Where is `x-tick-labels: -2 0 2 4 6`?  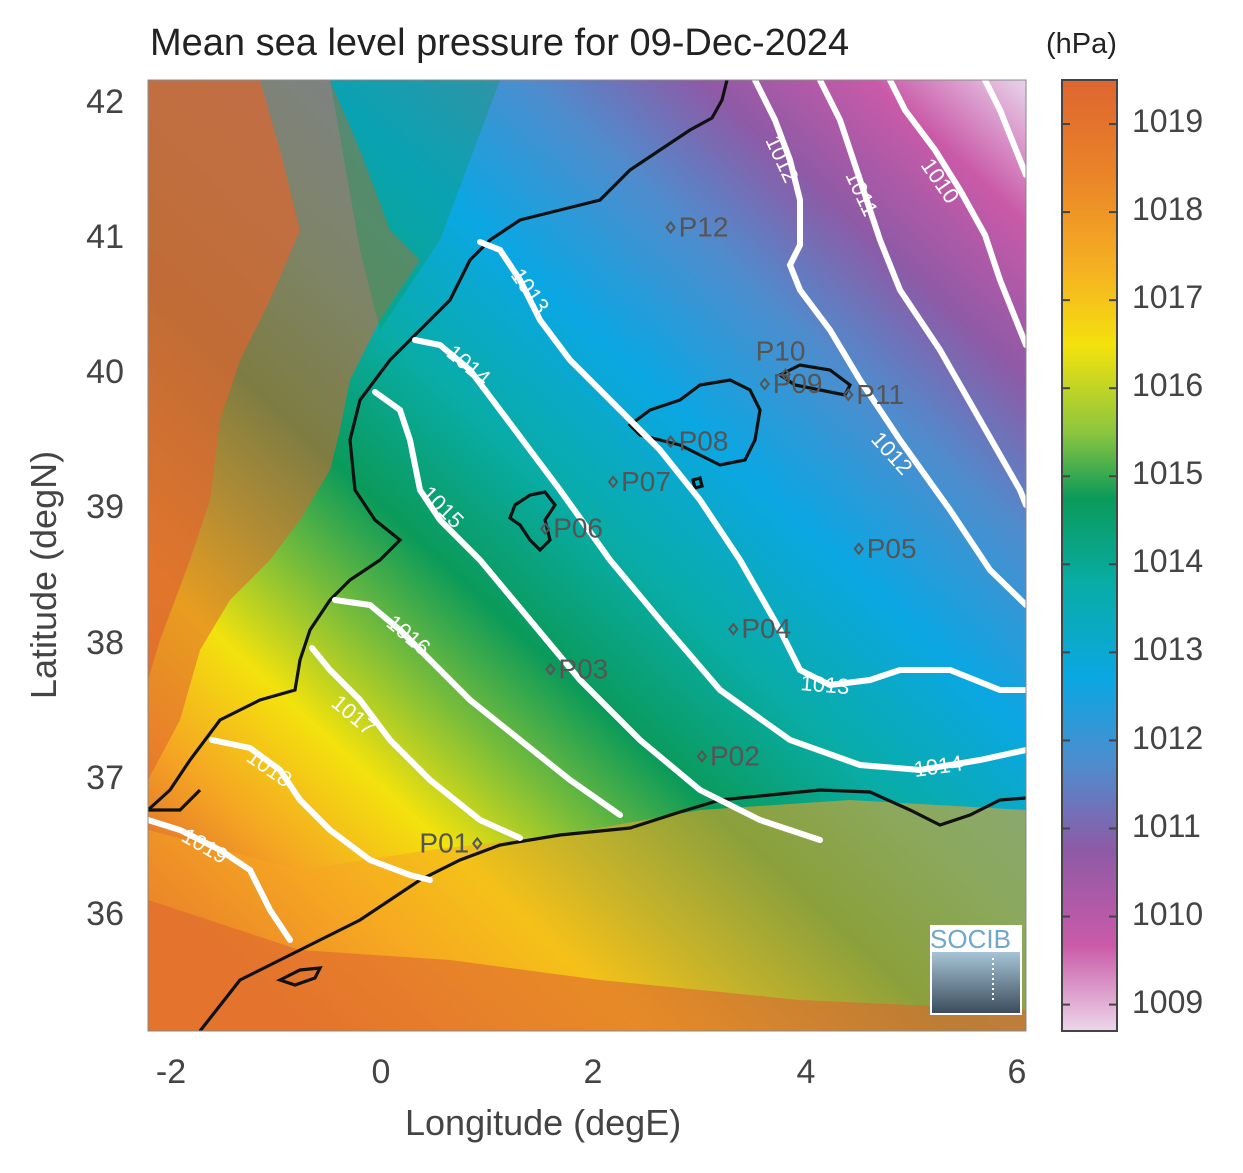
x-tick-labels: -2 0 2 4 6 is located at coordinates (591, 1072).